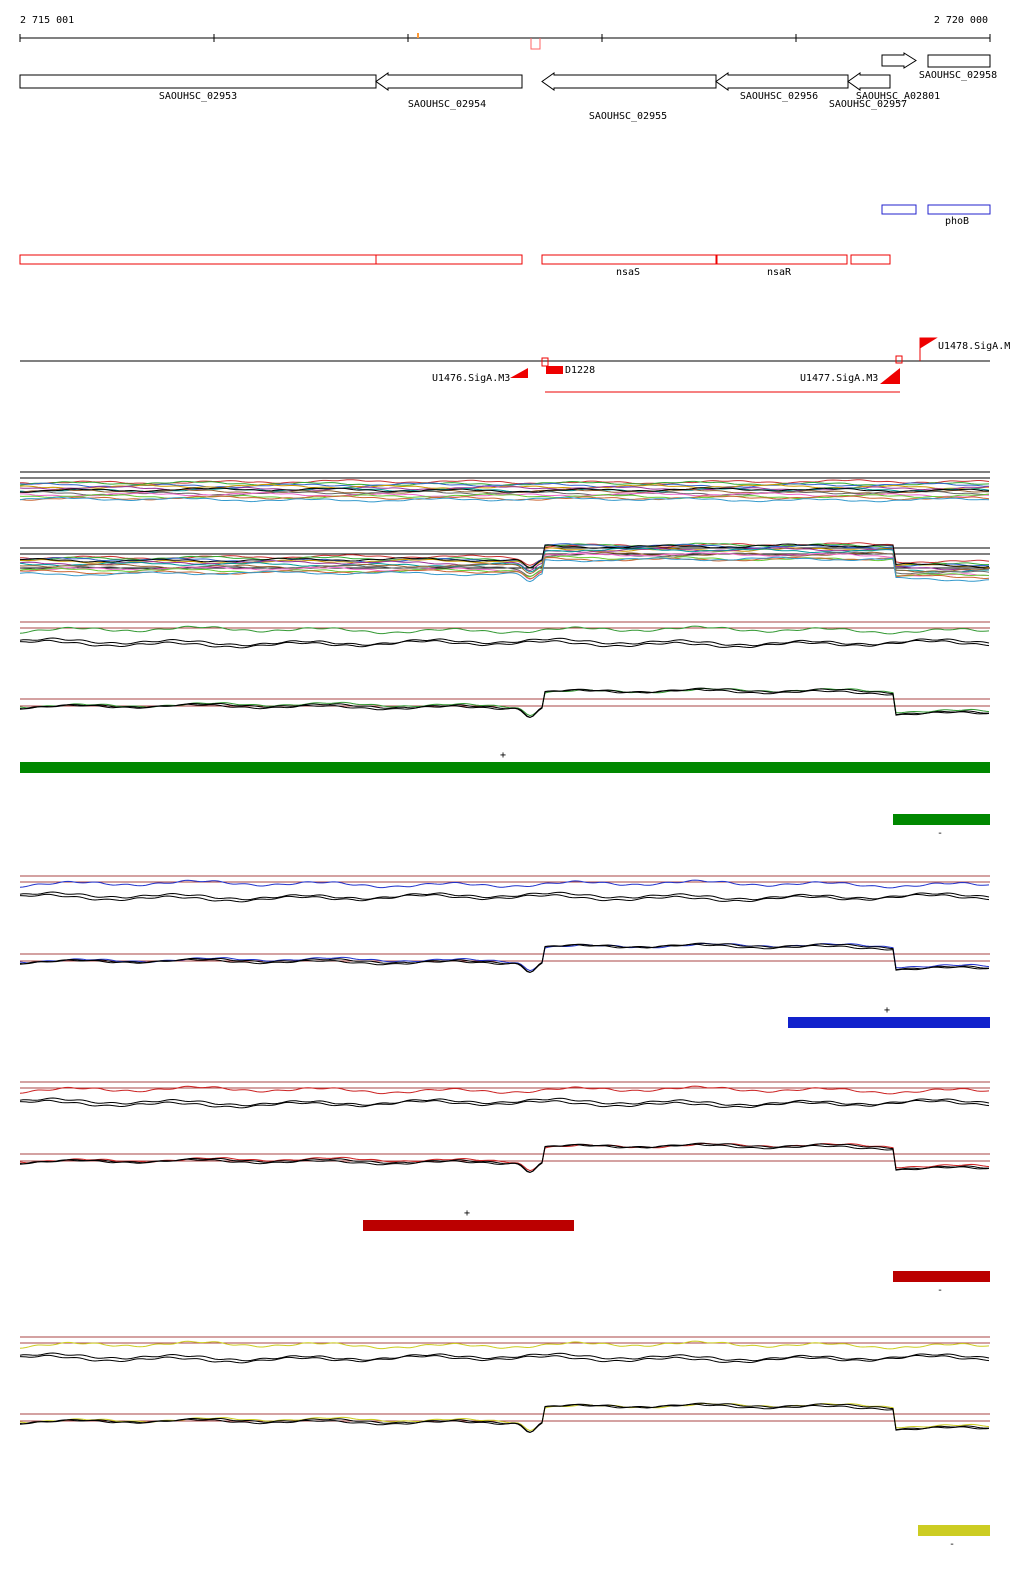 The height and width of the screenshot is (1589, 1024). I want to click on gene-label: SAOUHSC_02956, so click(779, 96).